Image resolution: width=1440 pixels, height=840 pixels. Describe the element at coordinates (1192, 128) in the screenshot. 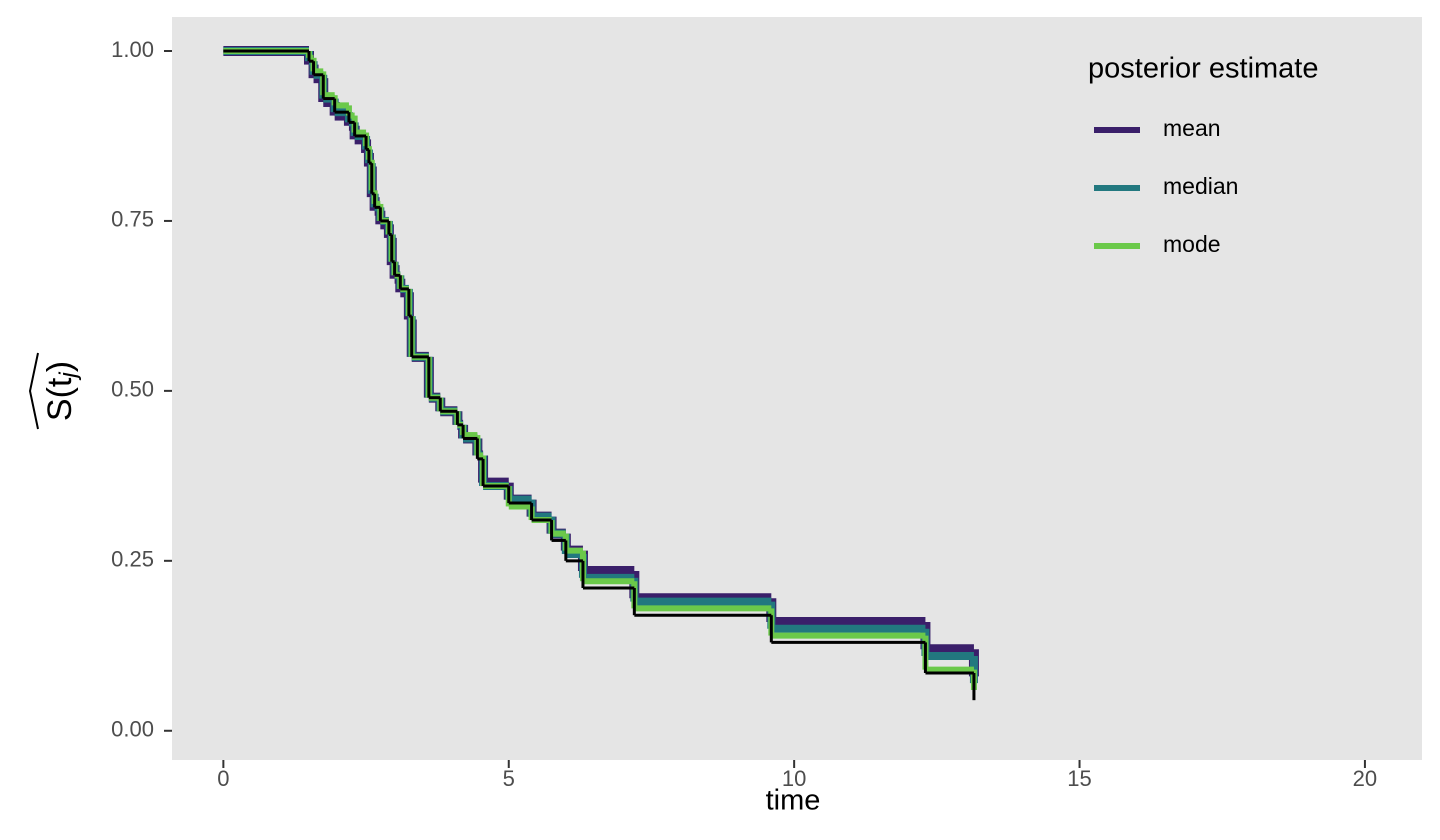

I see `legend-label: mean` at that location.